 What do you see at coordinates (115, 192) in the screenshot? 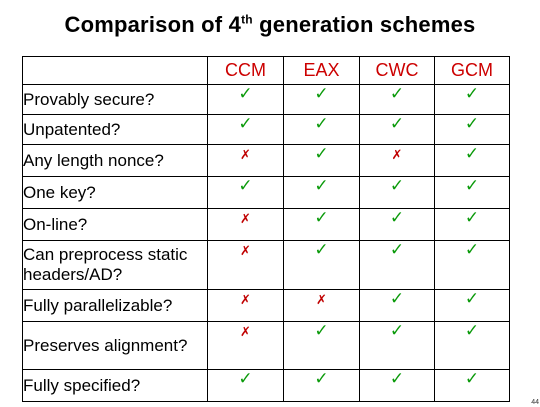
I see `row-label: One key?` at bounding box center [115, 192].